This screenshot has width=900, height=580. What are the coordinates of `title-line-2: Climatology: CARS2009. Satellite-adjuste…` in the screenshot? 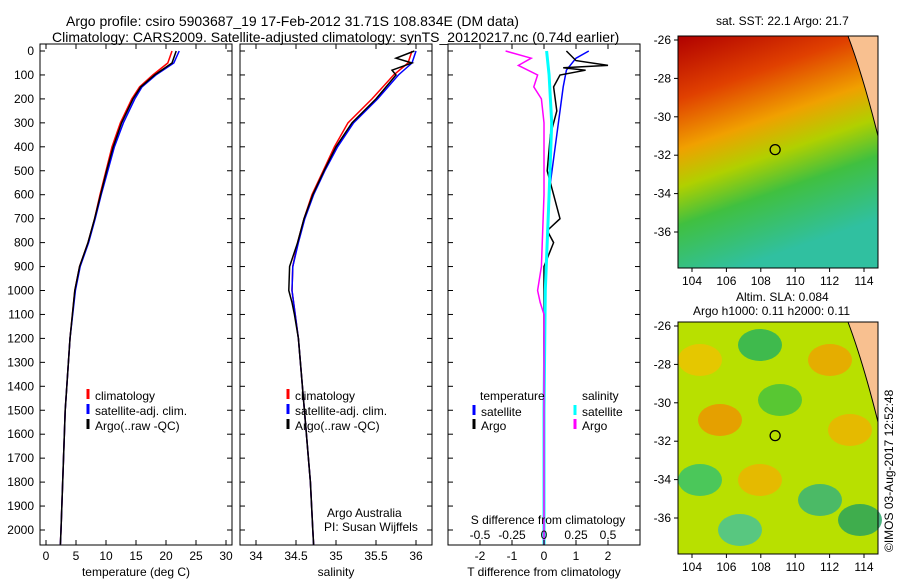 It's located at (336, 37).